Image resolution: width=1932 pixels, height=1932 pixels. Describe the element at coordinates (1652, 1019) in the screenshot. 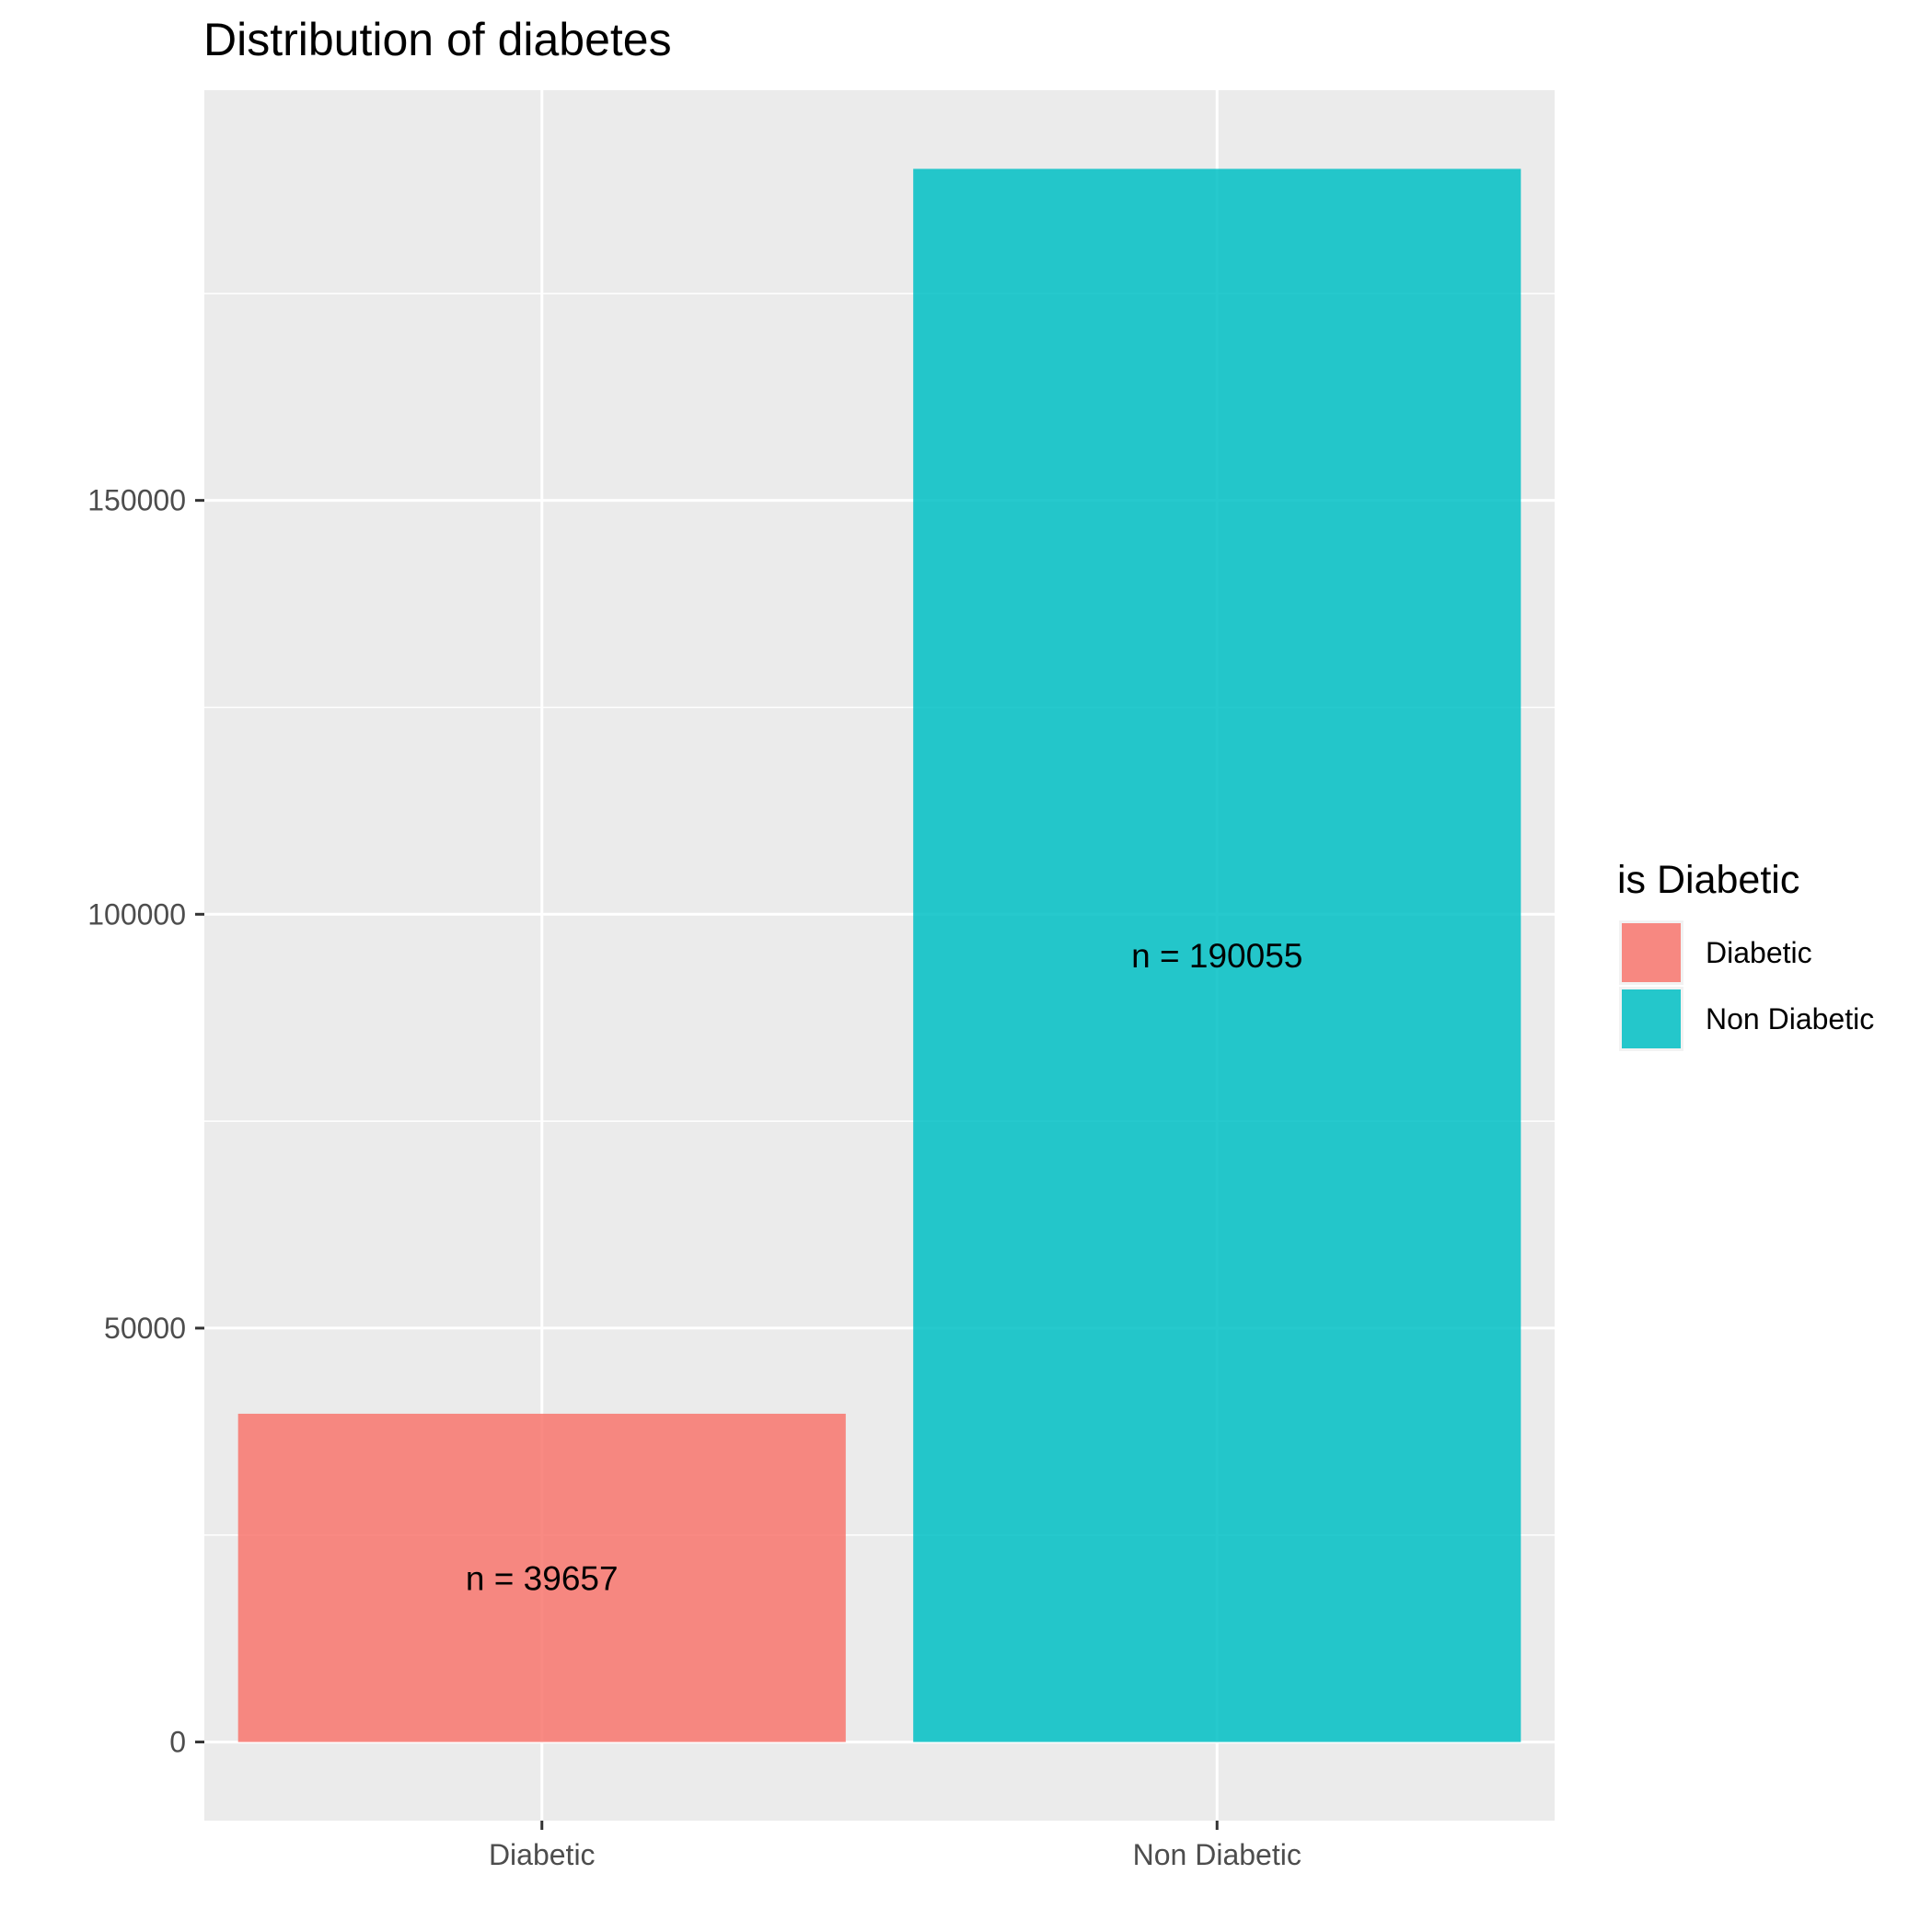

I see `legend-swatch-non-diabetic` at that location.